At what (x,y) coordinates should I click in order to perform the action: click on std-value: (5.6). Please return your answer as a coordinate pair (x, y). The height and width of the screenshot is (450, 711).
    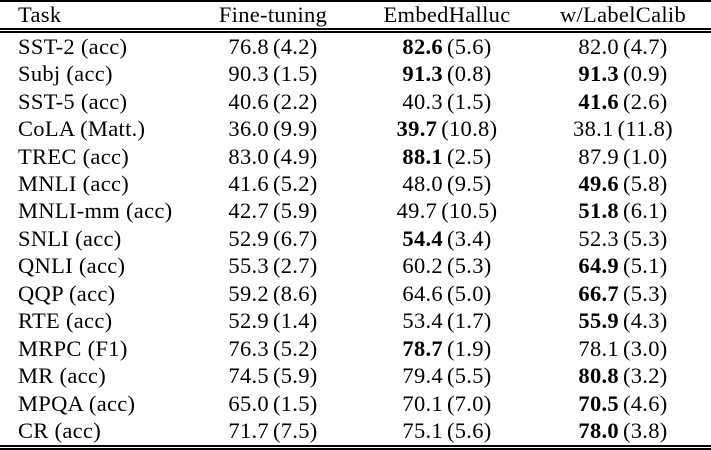
    Looking at the image, I should click on (469, 46).